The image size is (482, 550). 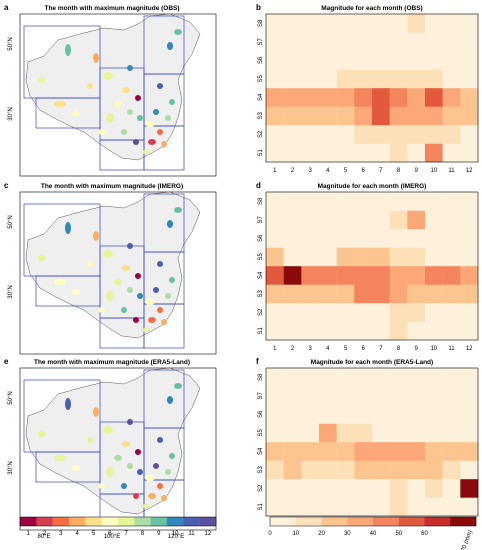 I want to click on month-colorbar: 1 2 3 4 5 6 7 8 9 10 11 12, so click(x=118, y=526).